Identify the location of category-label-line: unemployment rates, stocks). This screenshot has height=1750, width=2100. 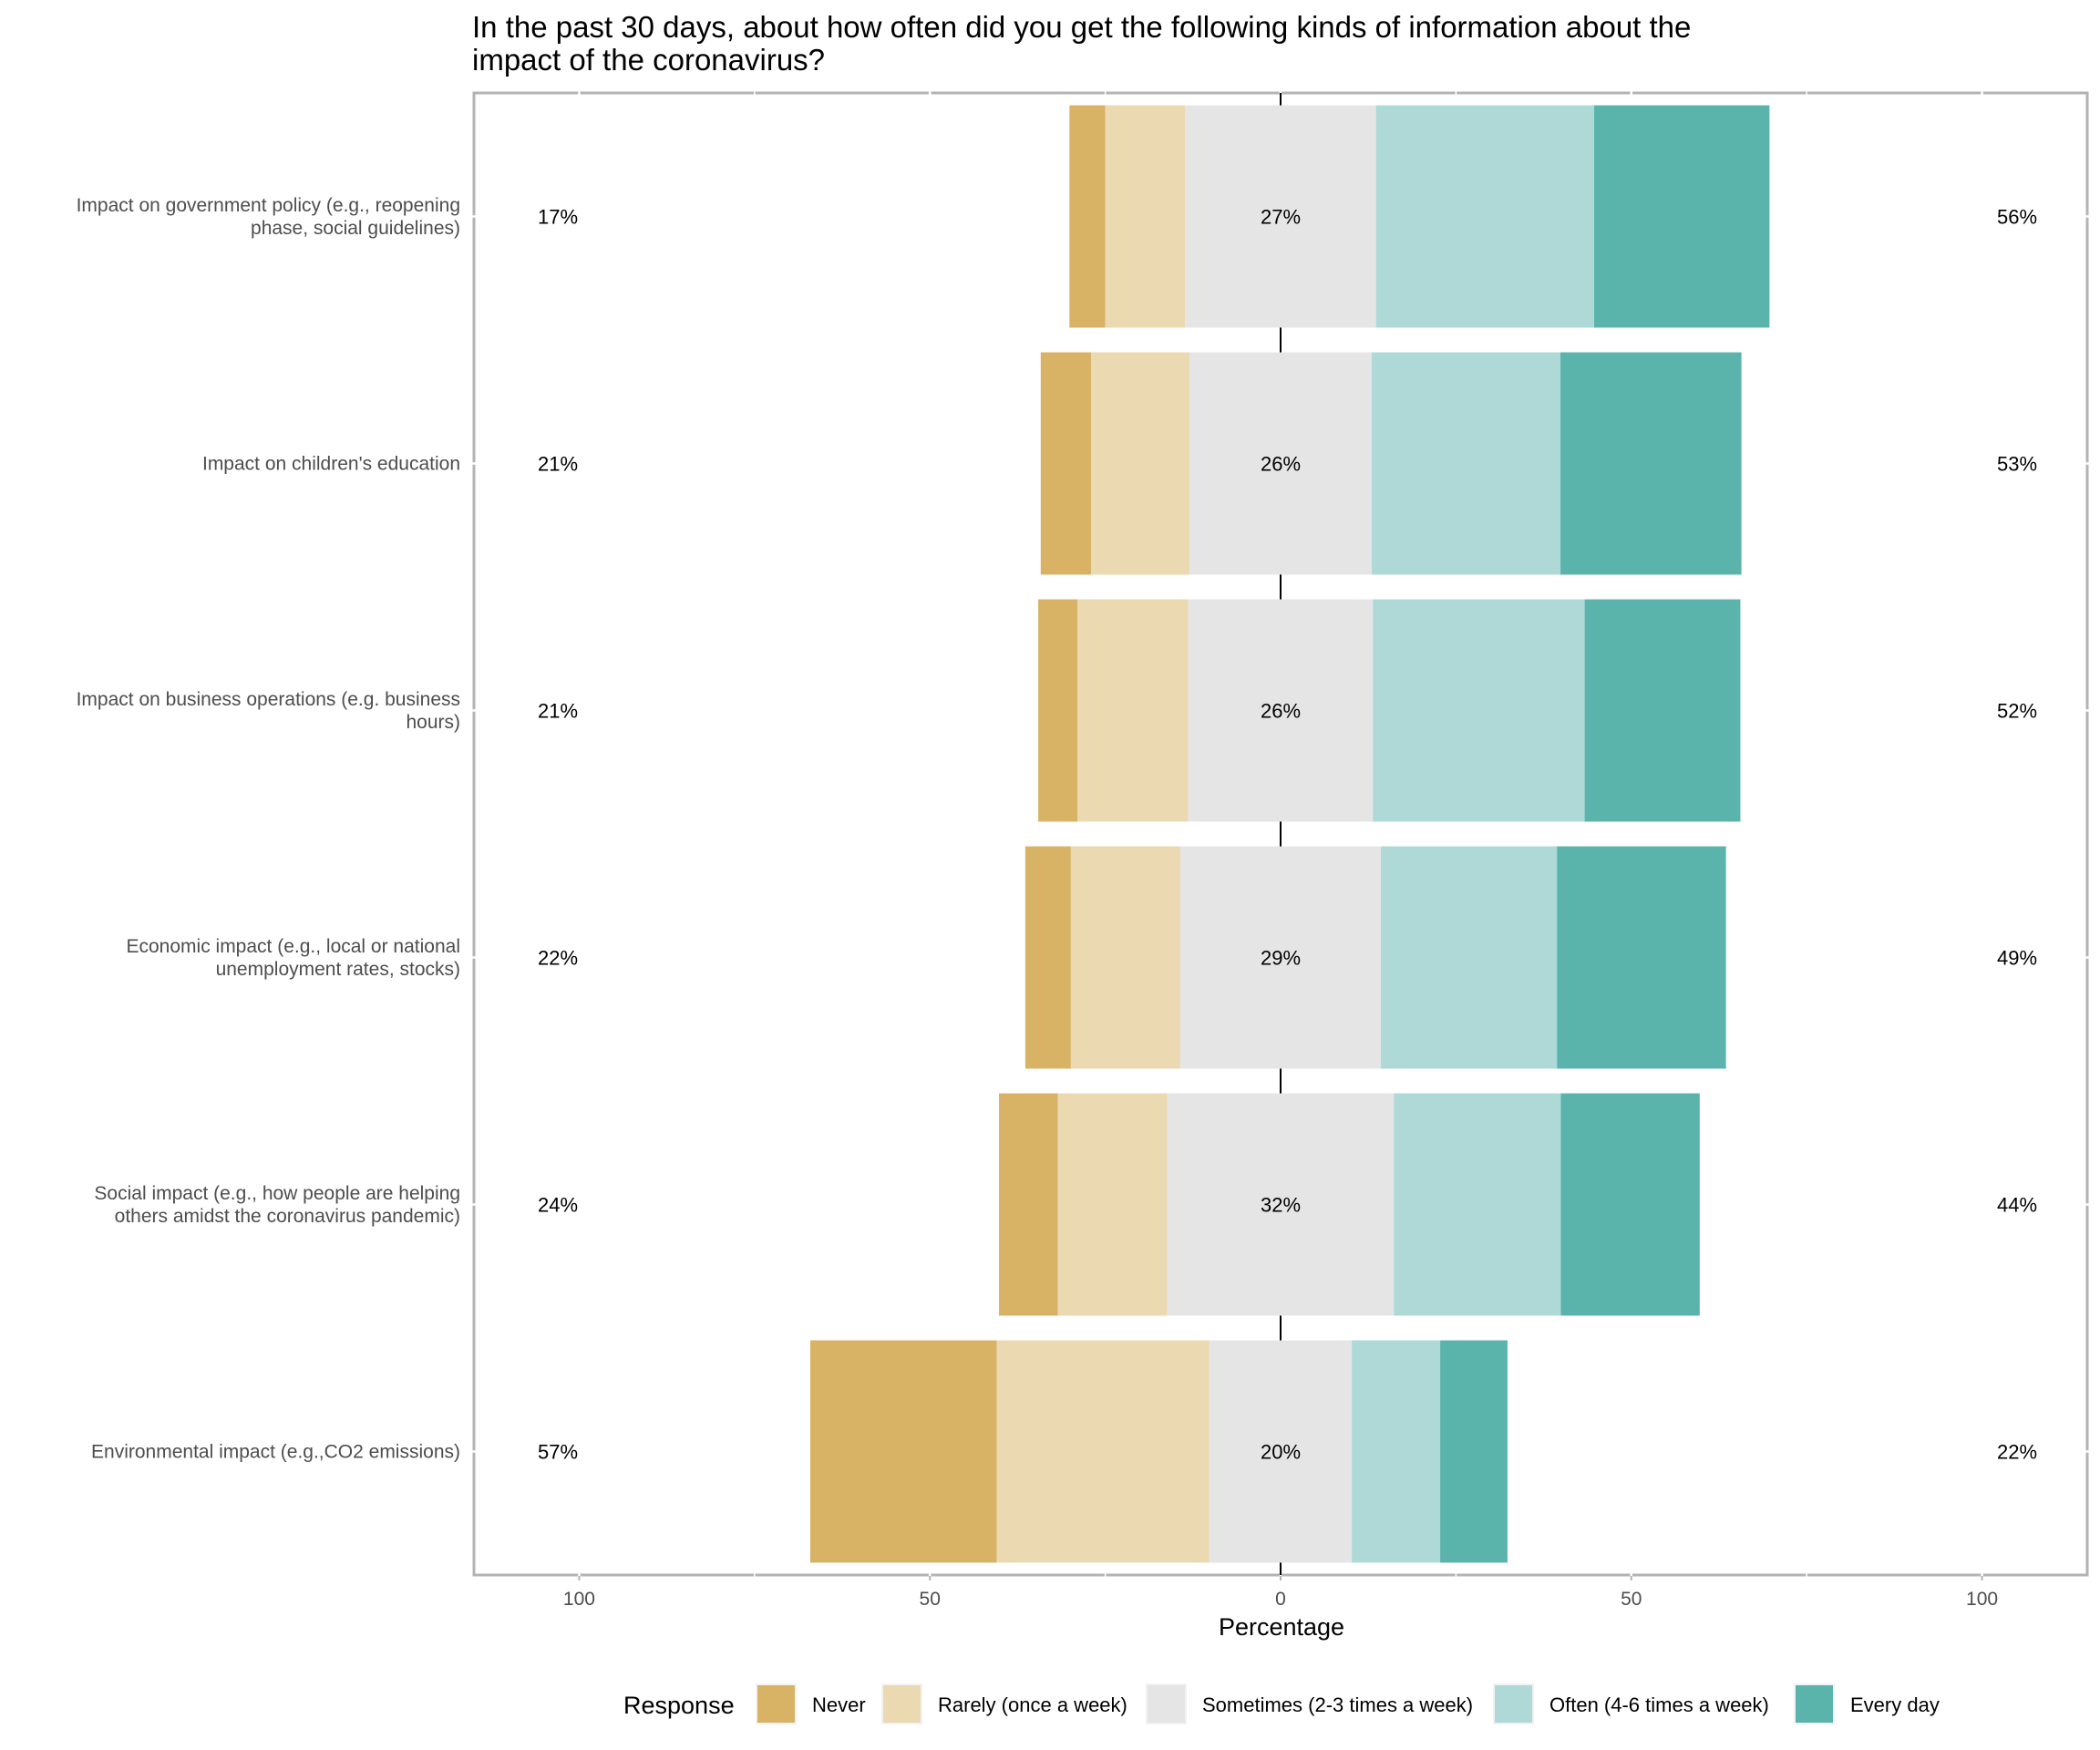
(338, 970).